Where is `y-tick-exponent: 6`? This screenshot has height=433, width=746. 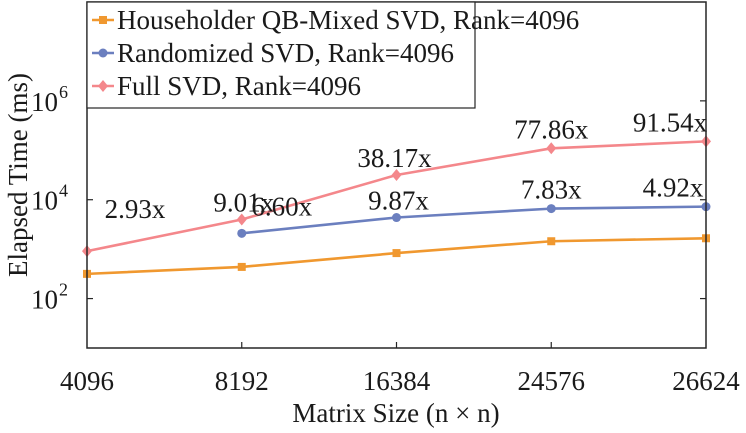 y-tick-exponent: 6 is located at coordinates (63, 92).